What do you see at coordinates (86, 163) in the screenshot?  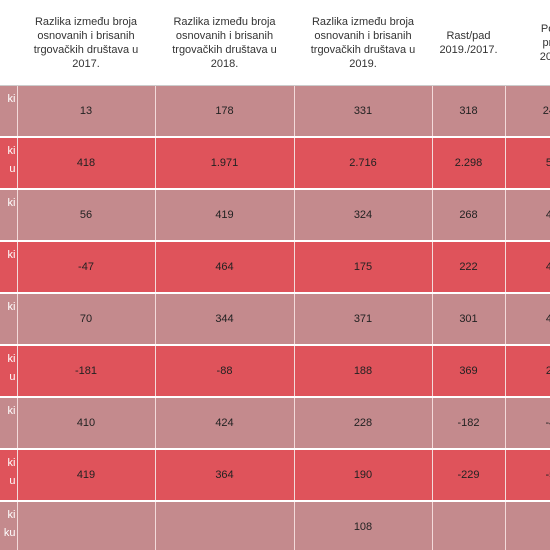 I see `cell: 418` at bounding box center [86, 163].